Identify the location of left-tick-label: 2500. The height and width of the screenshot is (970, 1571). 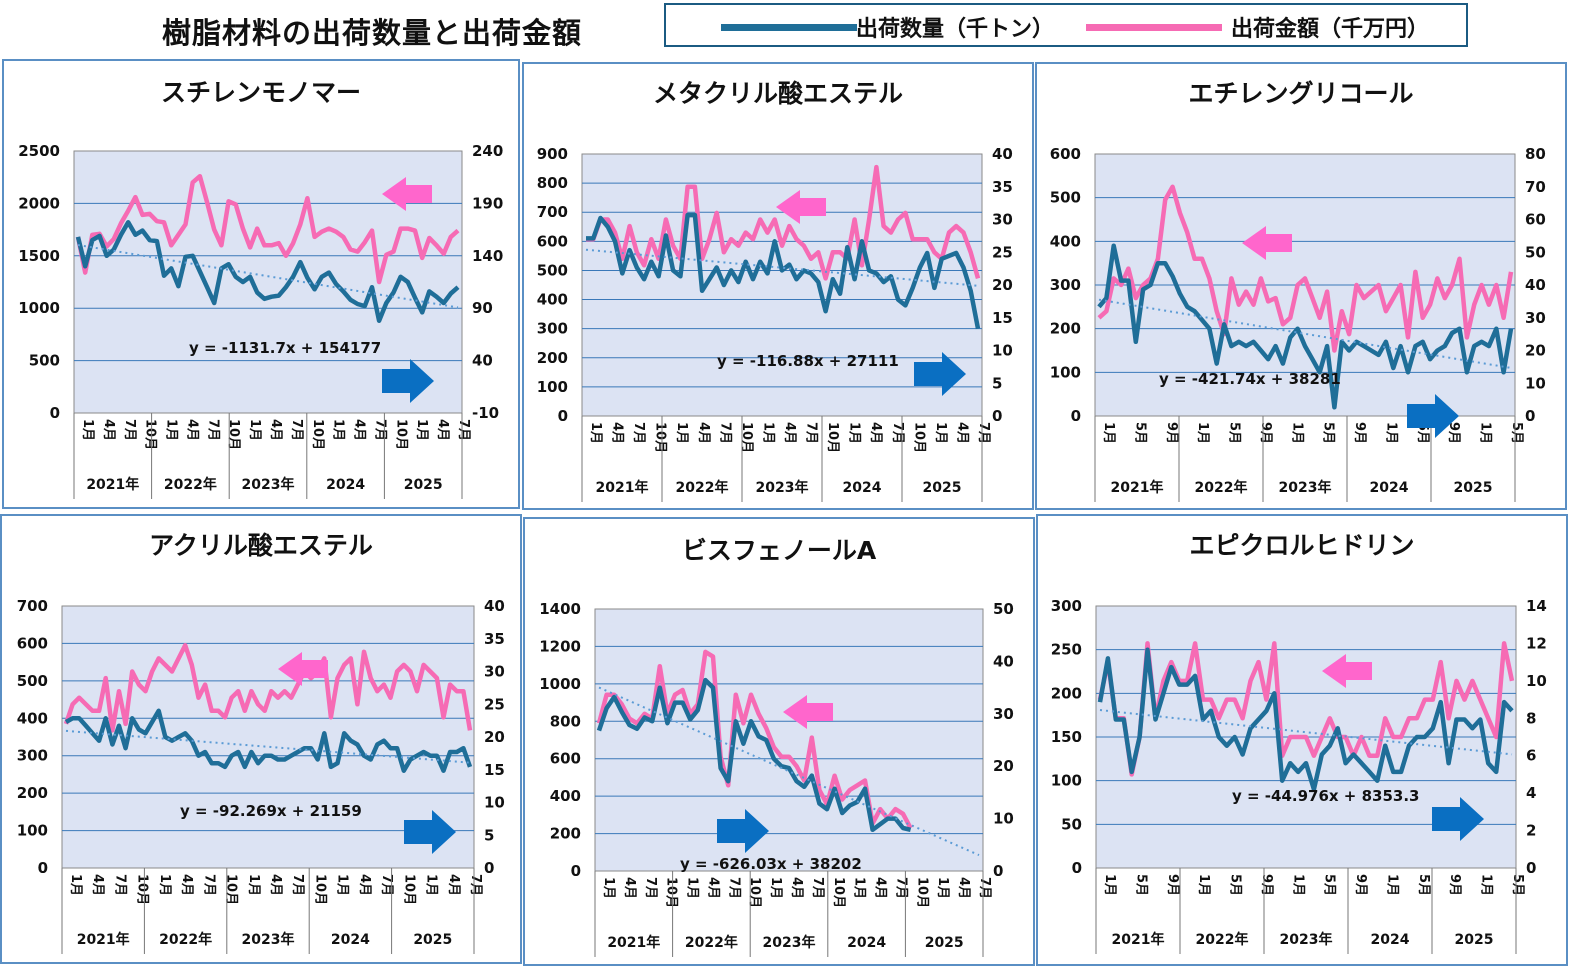
(39, 151).